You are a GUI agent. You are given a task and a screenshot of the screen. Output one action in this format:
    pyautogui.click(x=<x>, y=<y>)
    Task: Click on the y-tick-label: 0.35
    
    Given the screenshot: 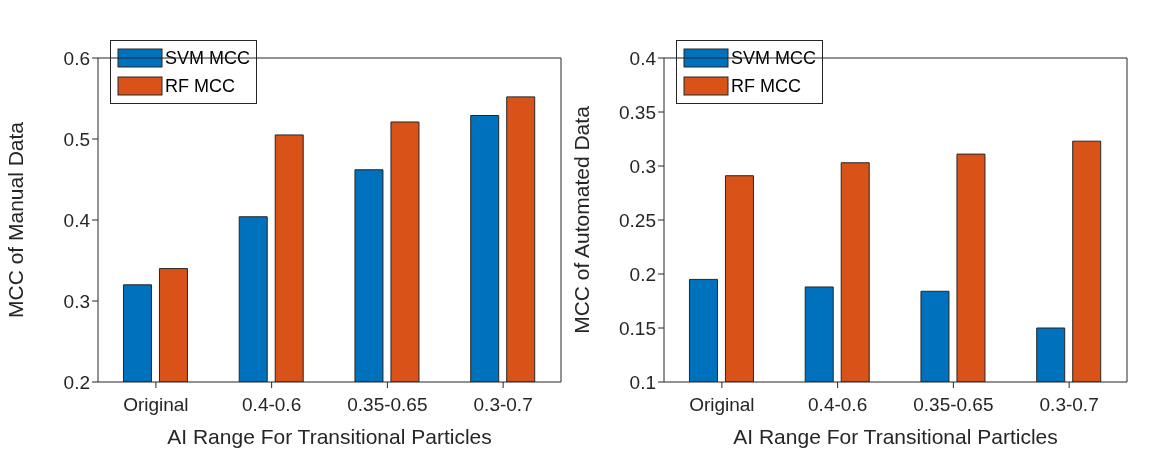 What is the action you would take?
    pyautogui.click(x=637, y=112)
    